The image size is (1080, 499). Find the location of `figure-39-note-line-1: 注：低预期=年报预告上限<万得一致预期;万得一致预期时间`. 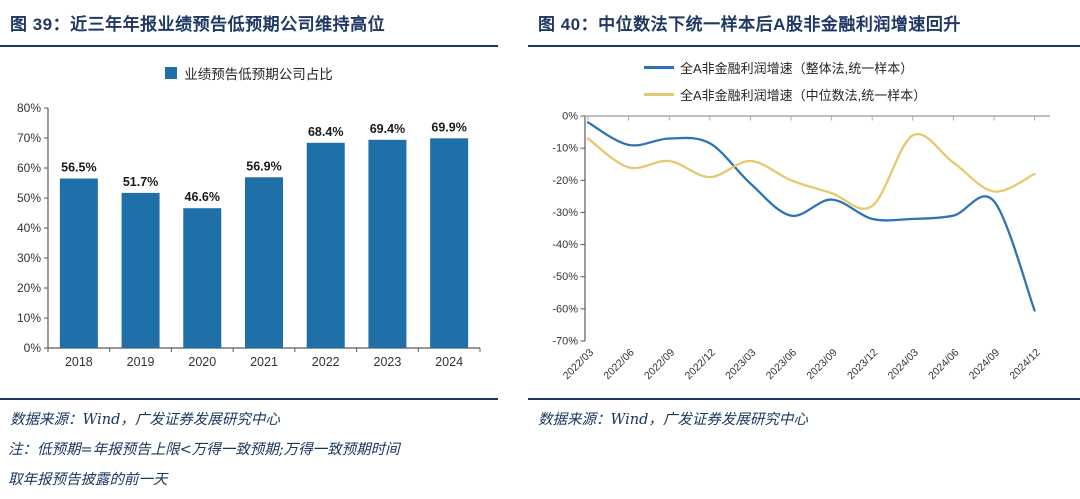

figure-39-note-line-1: 注：低预期=年报预告上限<万得一致预期;万得一致预期时间 is located at coordinates (204, 450).